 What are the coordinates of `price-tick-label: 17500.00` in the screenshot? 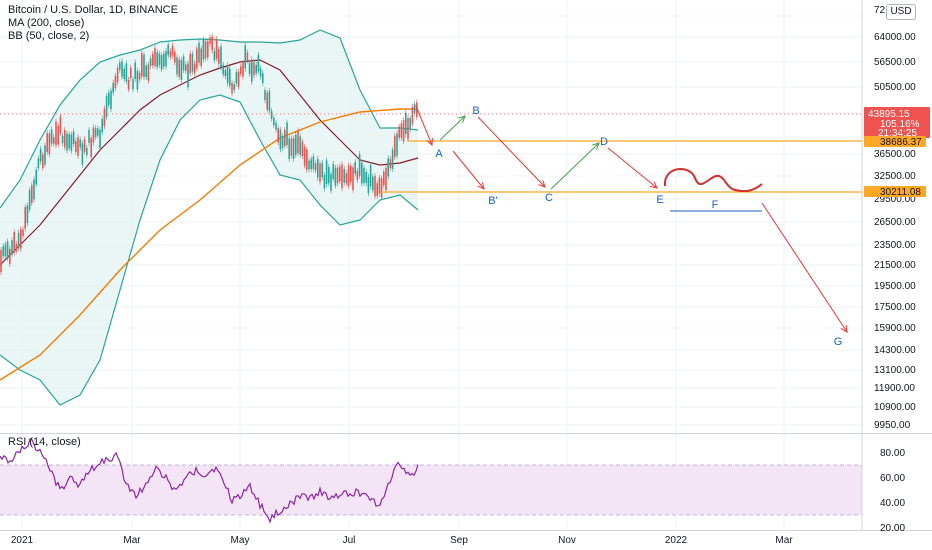 It's located at (895, 307).